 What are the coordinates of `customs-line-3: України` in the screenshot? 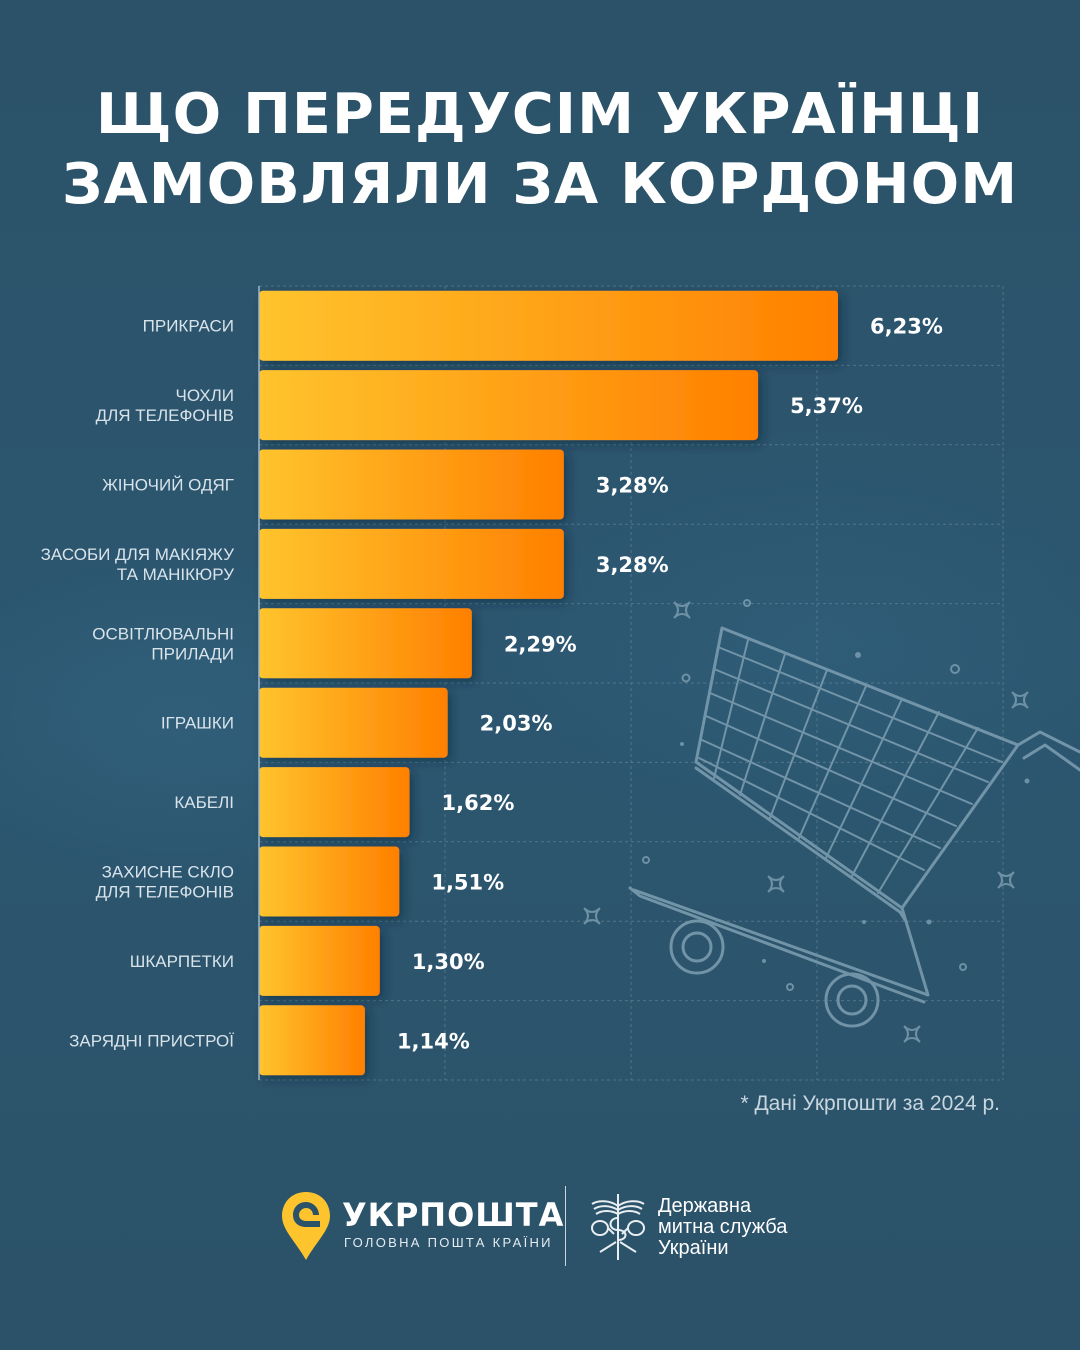 It's located at (693, 1248).